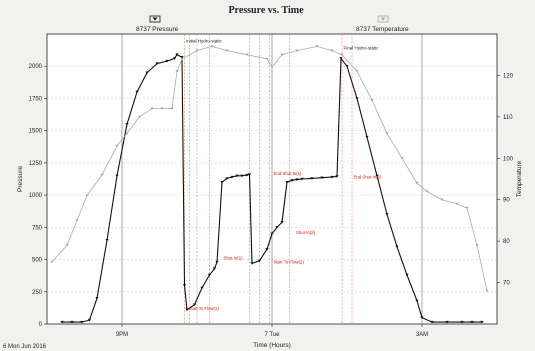 The image size is (535, 351). Describe the element at coordinates (37, 293) in the screenshot. I see `y-tick-label: 250` at that location.